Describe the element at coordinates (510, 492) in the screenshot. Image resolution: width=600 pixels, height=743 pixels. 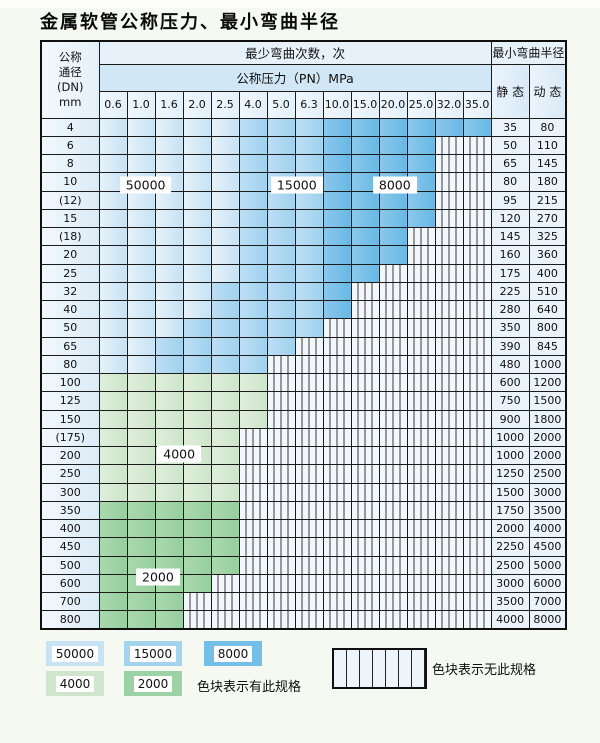
I see `static-radius-value: 1500` at that location.